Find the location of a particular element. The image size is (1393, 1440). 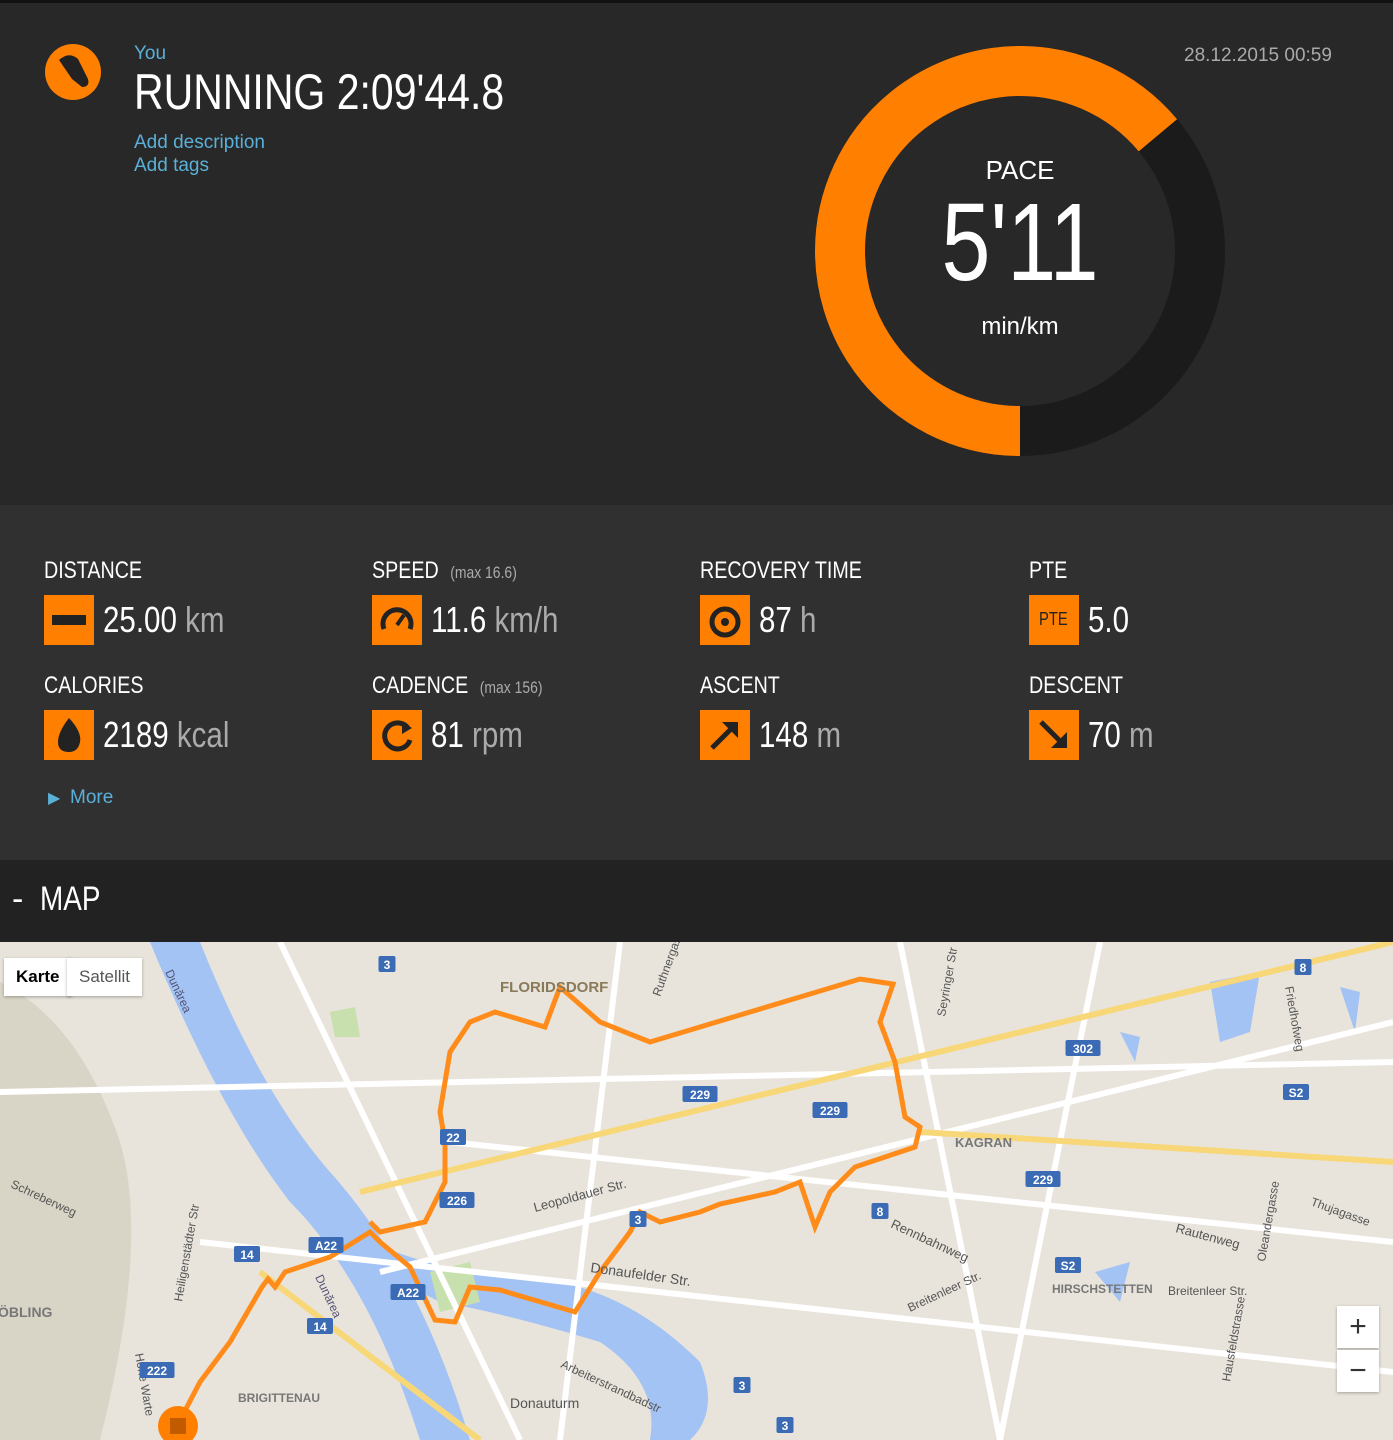

road-number: 22 is located at coordinates (453, 1138).